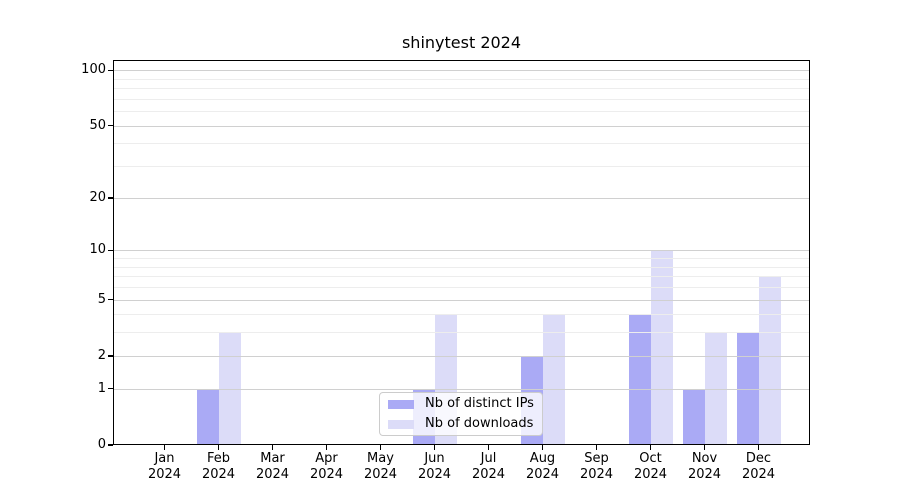 The image size is (900, 500). Describe the element at coordinates (704, 447) in the screenshot. I see `x-tick-nov` at that location.